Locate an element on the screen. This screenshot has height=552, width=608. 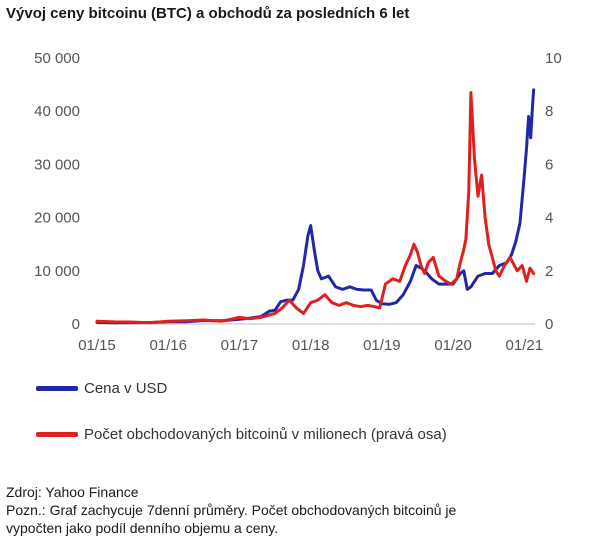
y-right-tick-label: 6 is located at coordinates (549, 164).